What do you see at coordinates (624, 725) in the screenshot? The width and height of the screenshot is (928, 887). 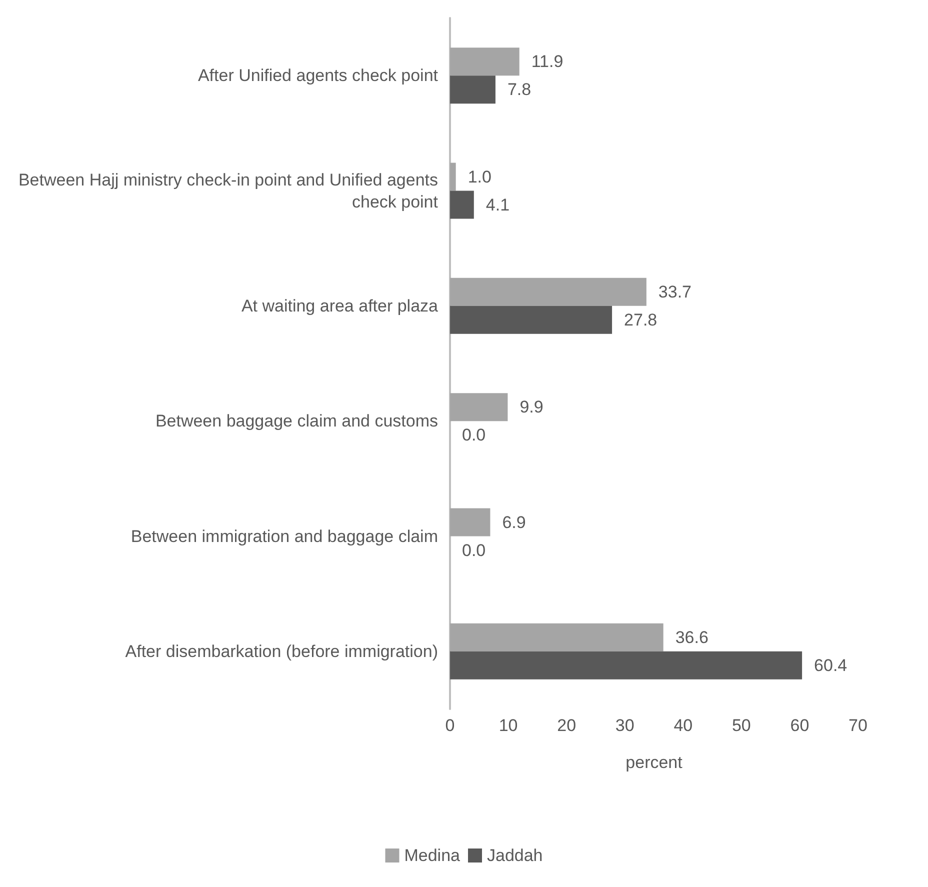 I see `x-tick-label: 30` at bounding box center [624, 725].